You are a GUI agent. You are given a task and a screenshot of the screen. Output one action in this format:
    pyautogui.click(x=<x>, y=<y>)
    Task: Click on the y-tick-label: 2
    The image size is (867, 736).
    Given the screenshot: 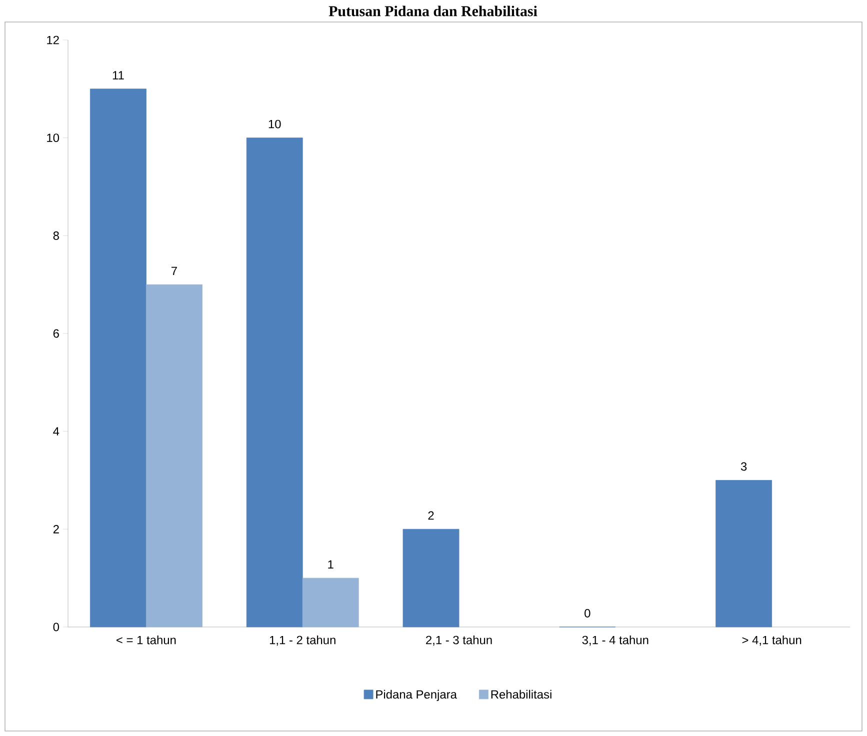 What is the action you would take?
    pyautogui.click(x=56, y=529)
    